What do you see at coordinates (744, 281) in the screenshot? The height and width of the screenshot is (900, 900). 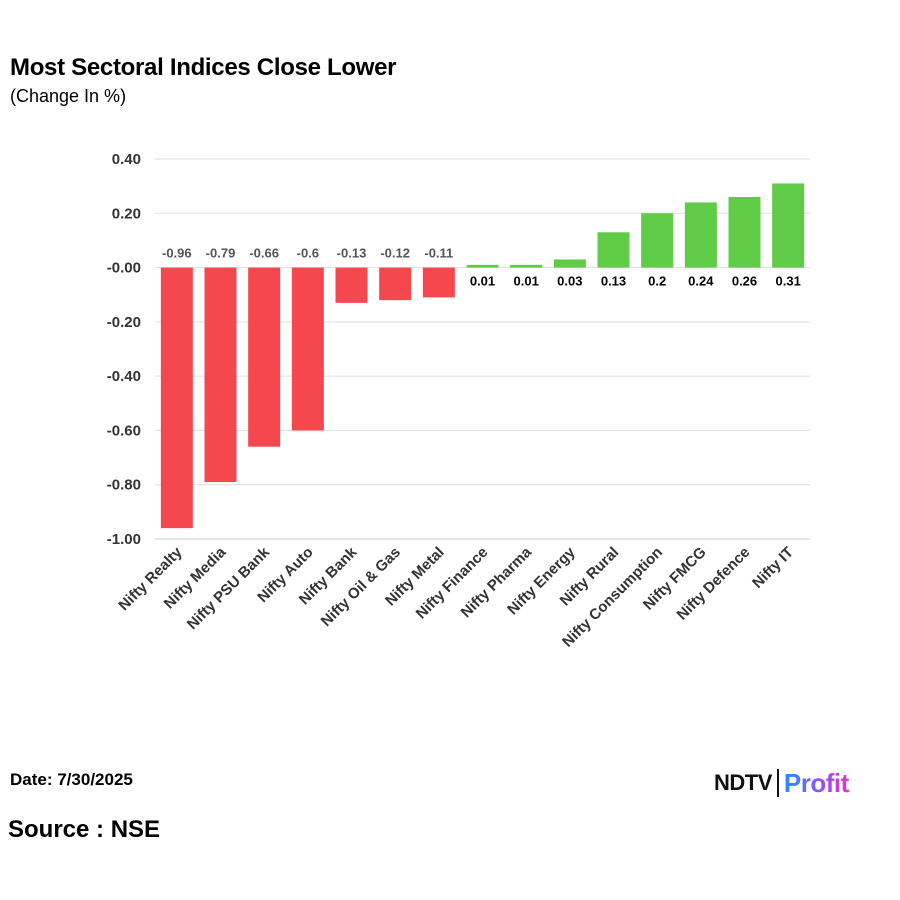 I see `bar-value-label: 0.26` at bounding box center [744, 281].